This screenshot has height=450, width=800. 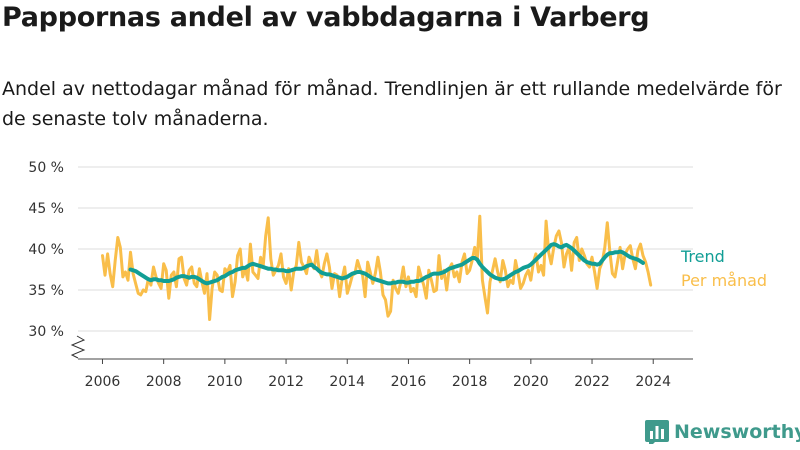 I want to click on series-line-trend, so click(x=386, y=264).